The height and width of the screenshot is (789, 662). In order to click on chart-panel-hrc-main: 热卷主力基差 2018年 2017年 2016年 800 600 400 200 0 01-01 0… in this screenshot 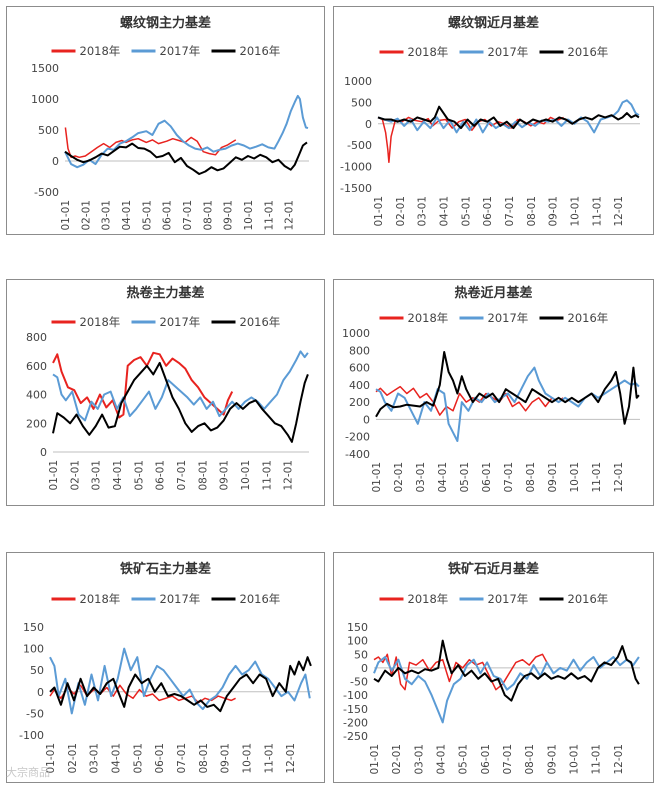, I will do `click(165, 392)`.